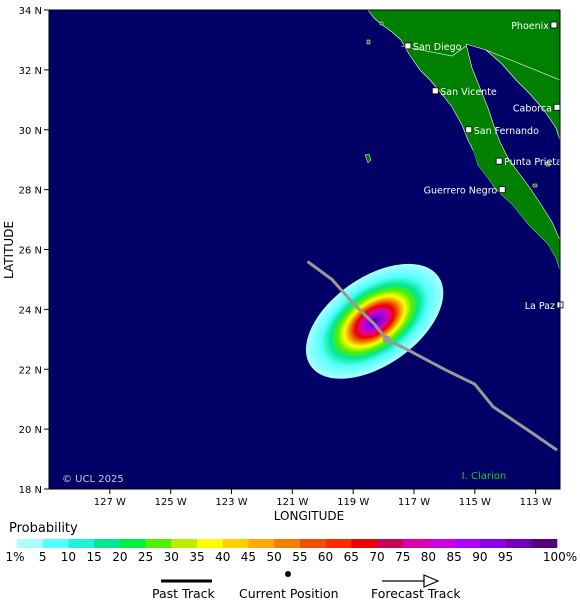  I want to click on copyright-text: © UCL 2025, so click(93, 479).